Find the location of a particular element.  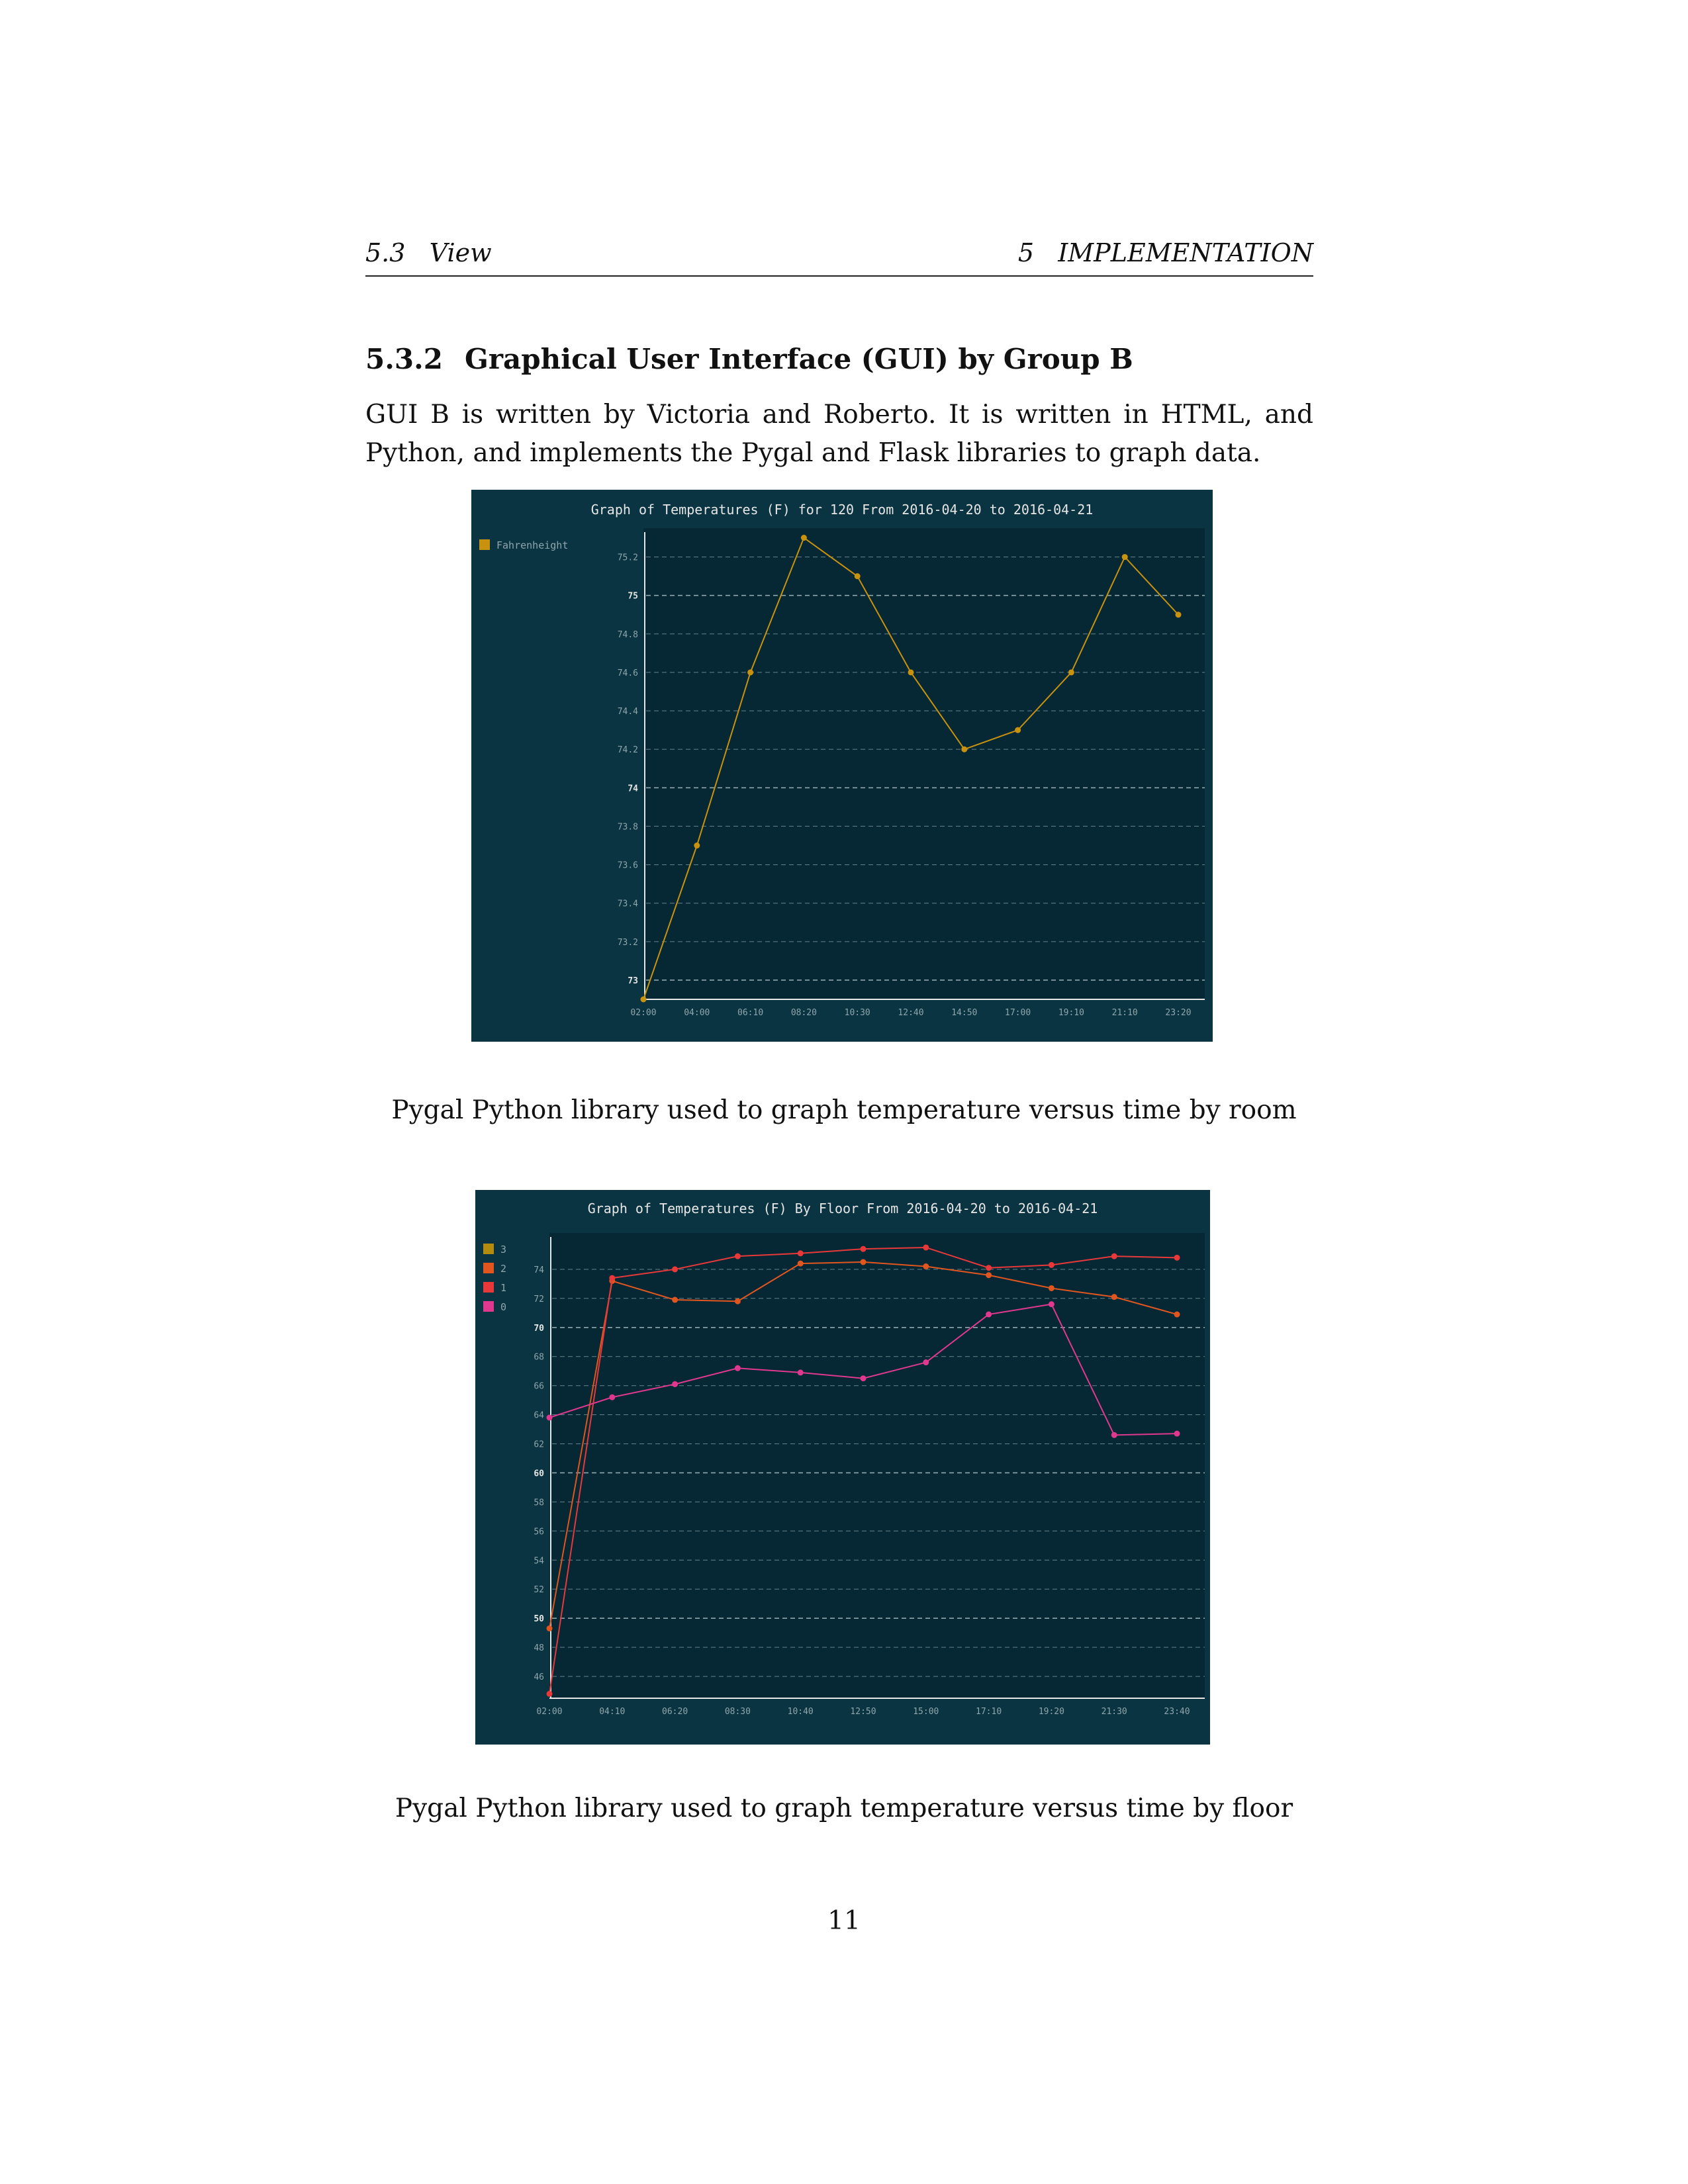

y-tick-label: 75.2 is located at coordinates (628, 558).